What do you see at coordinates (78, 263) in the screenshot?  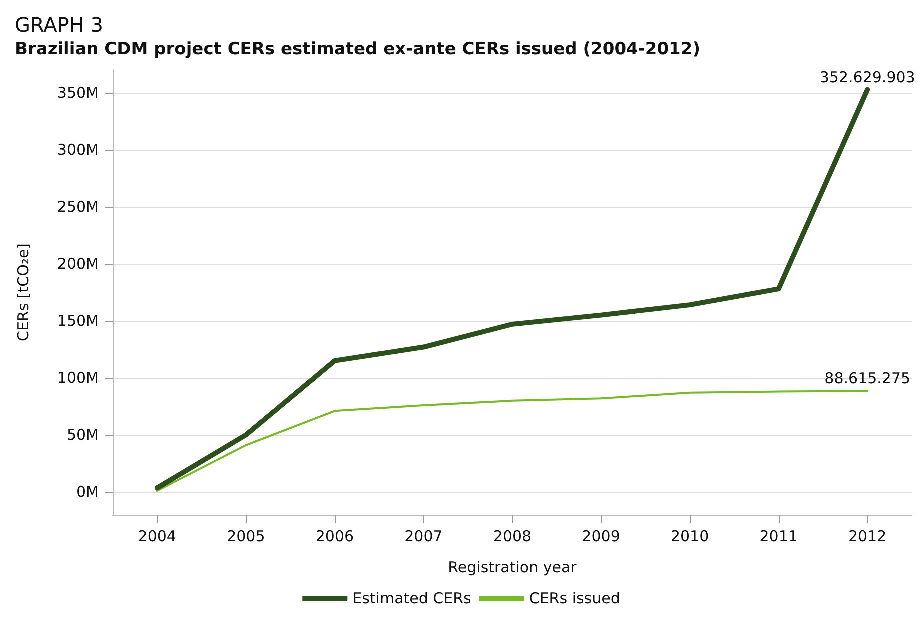 I see `y-tick-label: 200M` at bounding box center [78, 263].